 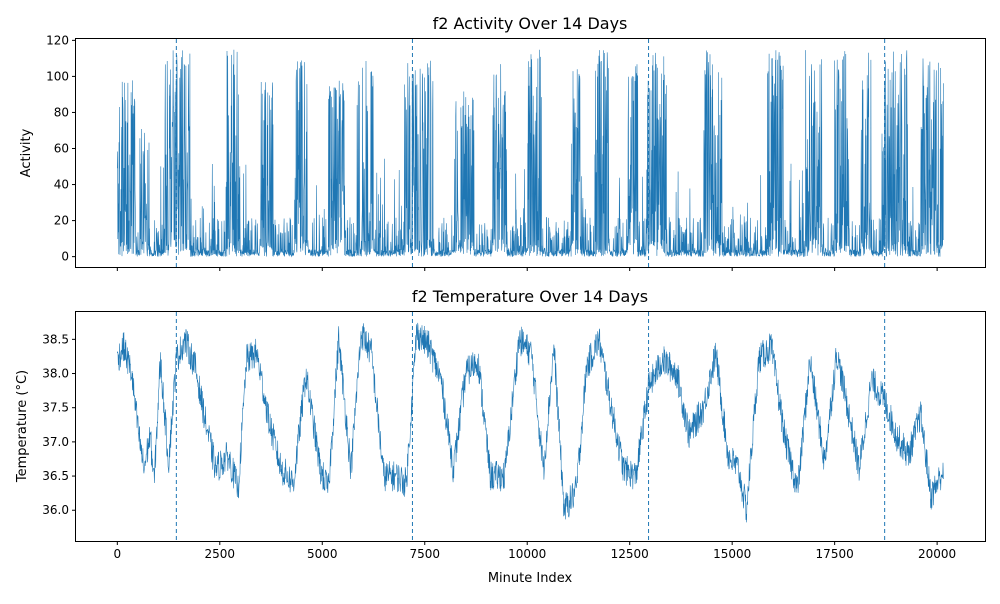 I want to click on activity-y-ticks: 0 20 40 60 80 100 120, so click(x=61, y=148).